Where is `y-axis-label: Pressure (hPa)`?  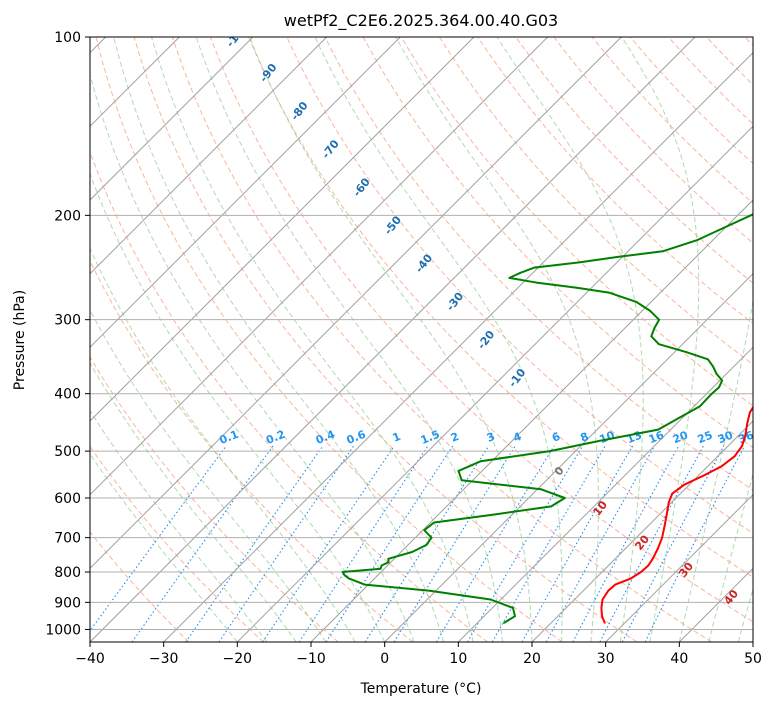
y-axis-label: Pressure (hPa) is located at coordinates (20, 340).